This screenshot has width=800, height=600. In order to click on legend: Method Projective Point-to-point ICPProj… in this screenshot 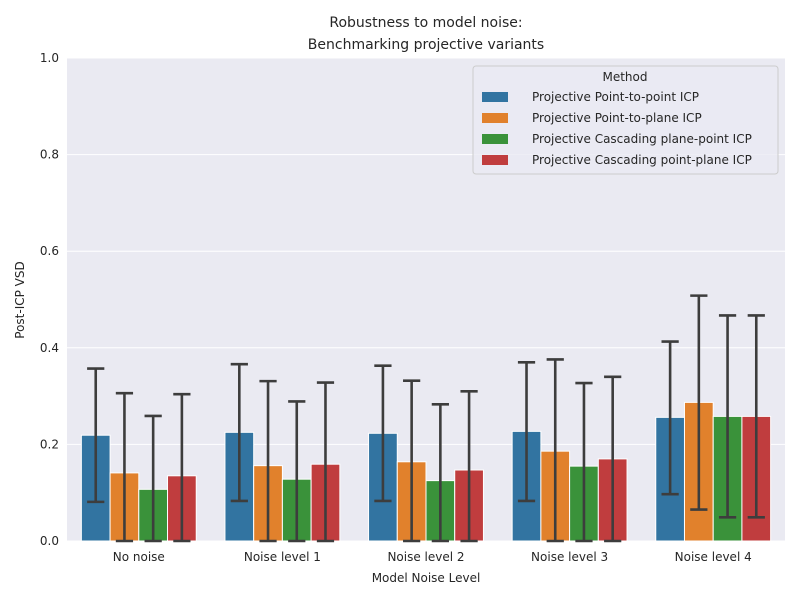, I will do `click(625, 120)`.